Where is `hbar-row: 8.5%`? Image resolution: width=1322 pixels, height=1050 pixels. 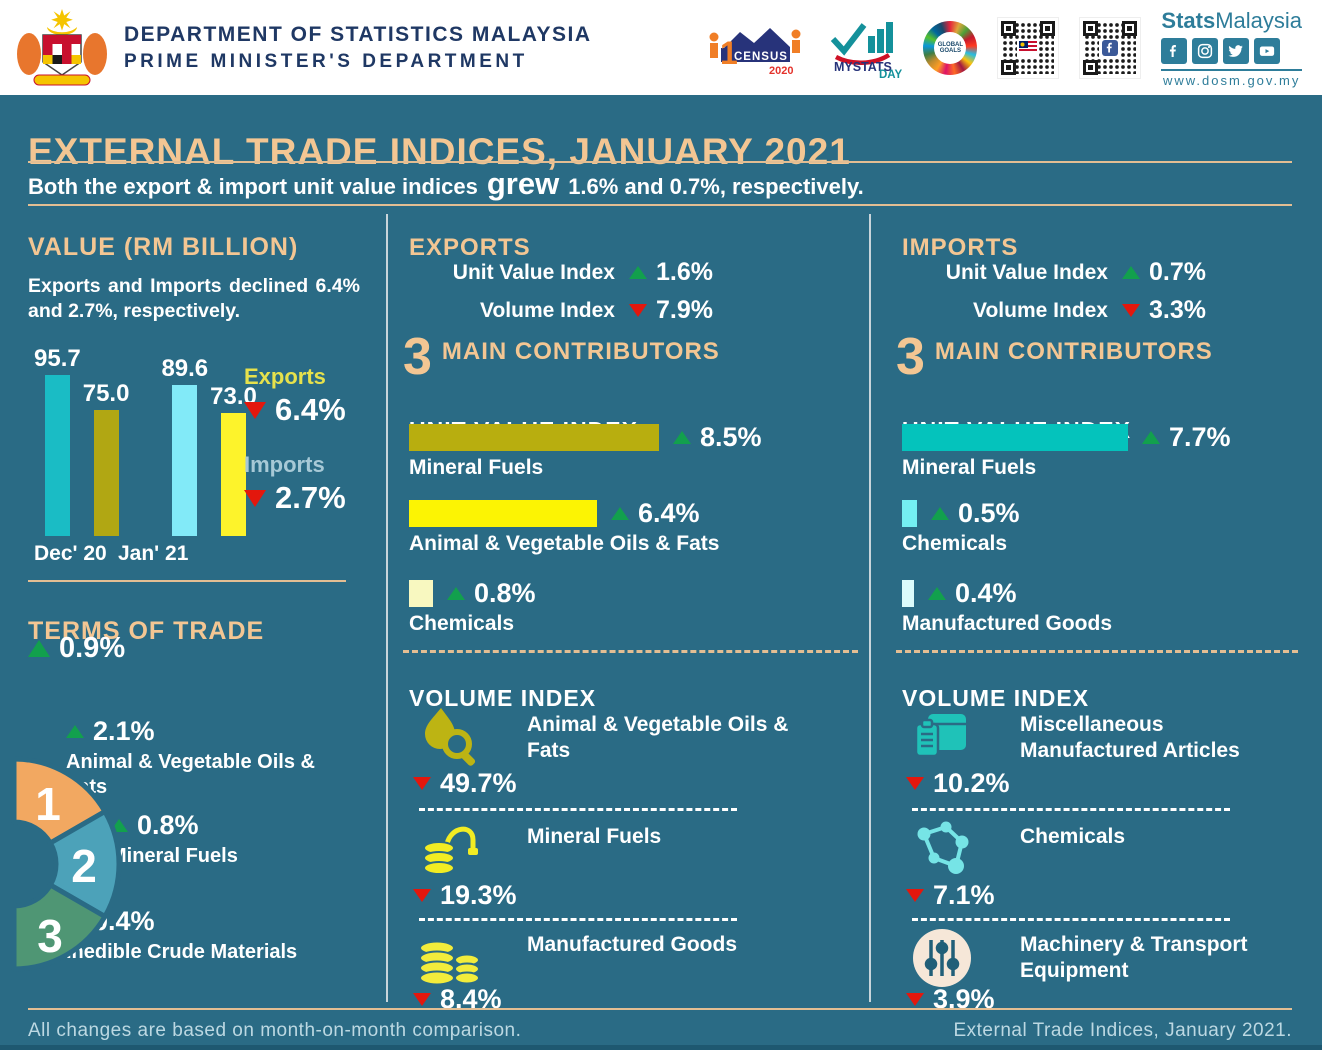 hbar-row: 8.5% is located at coordinates (585, 437).